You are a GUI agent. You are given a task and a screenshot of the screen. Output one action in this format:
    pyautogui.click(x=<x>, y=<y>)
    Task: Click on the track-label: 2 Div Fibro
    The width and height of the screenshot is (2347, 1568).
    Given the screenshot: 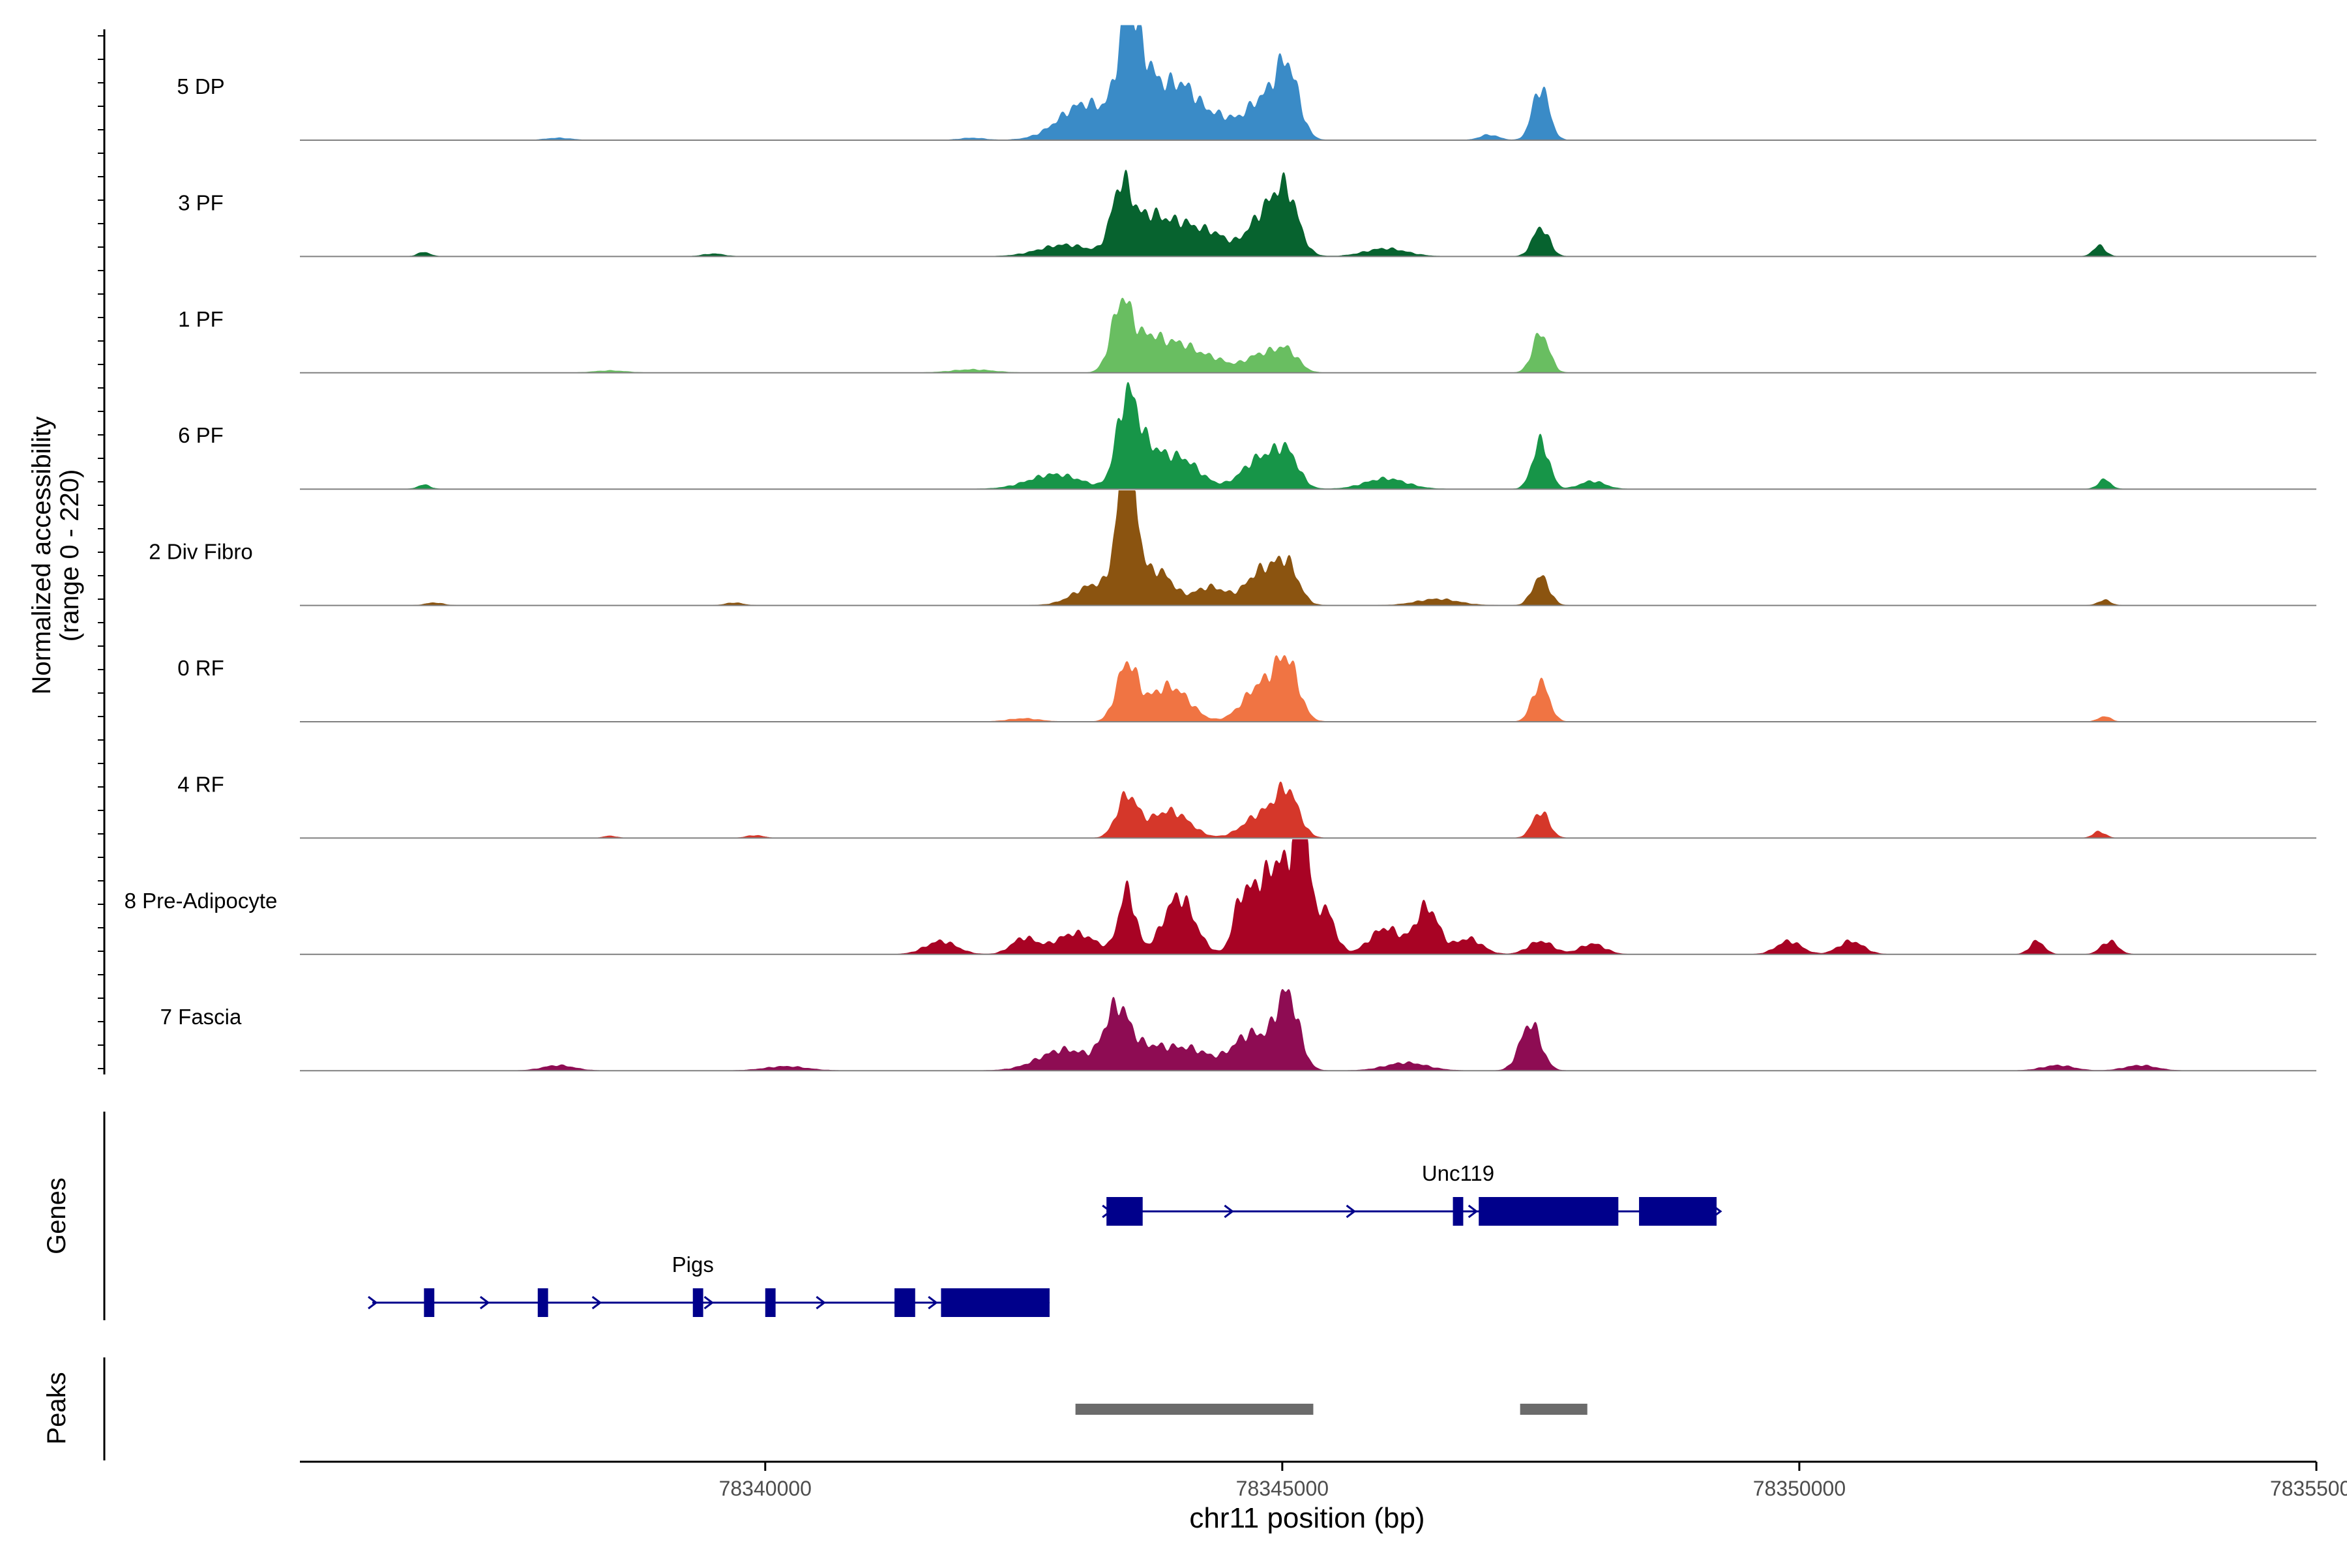 What is the action you would take?
    pyautogui.click(x=201, y=552)
    